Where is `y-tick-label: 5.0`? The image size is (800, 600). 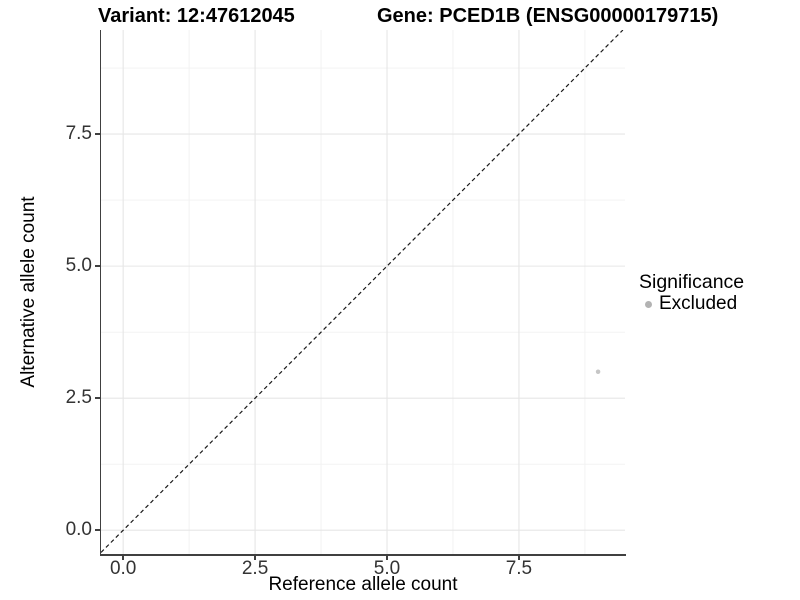
y-tick-label: 5.0 is located at coordinates (78, 266).